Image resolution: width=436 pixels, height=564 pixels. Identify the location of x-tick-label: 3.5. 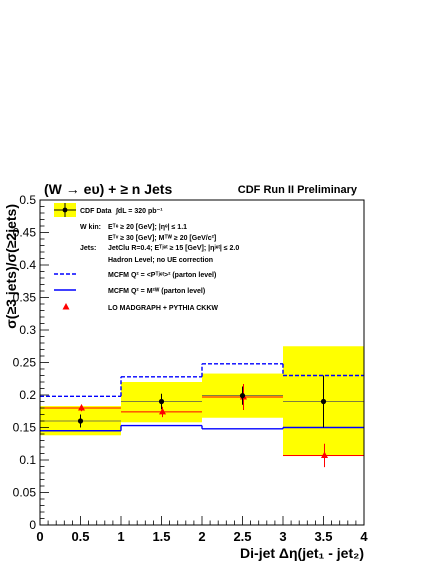
(323, 536).